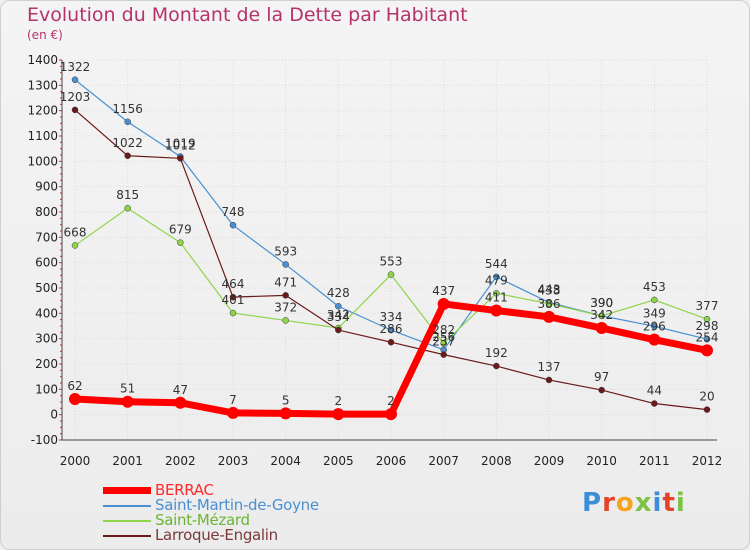  What do you see at coordinates (654, 391) in the screenshot?
I see `data-label: 44` at bounding box center [654, 391].